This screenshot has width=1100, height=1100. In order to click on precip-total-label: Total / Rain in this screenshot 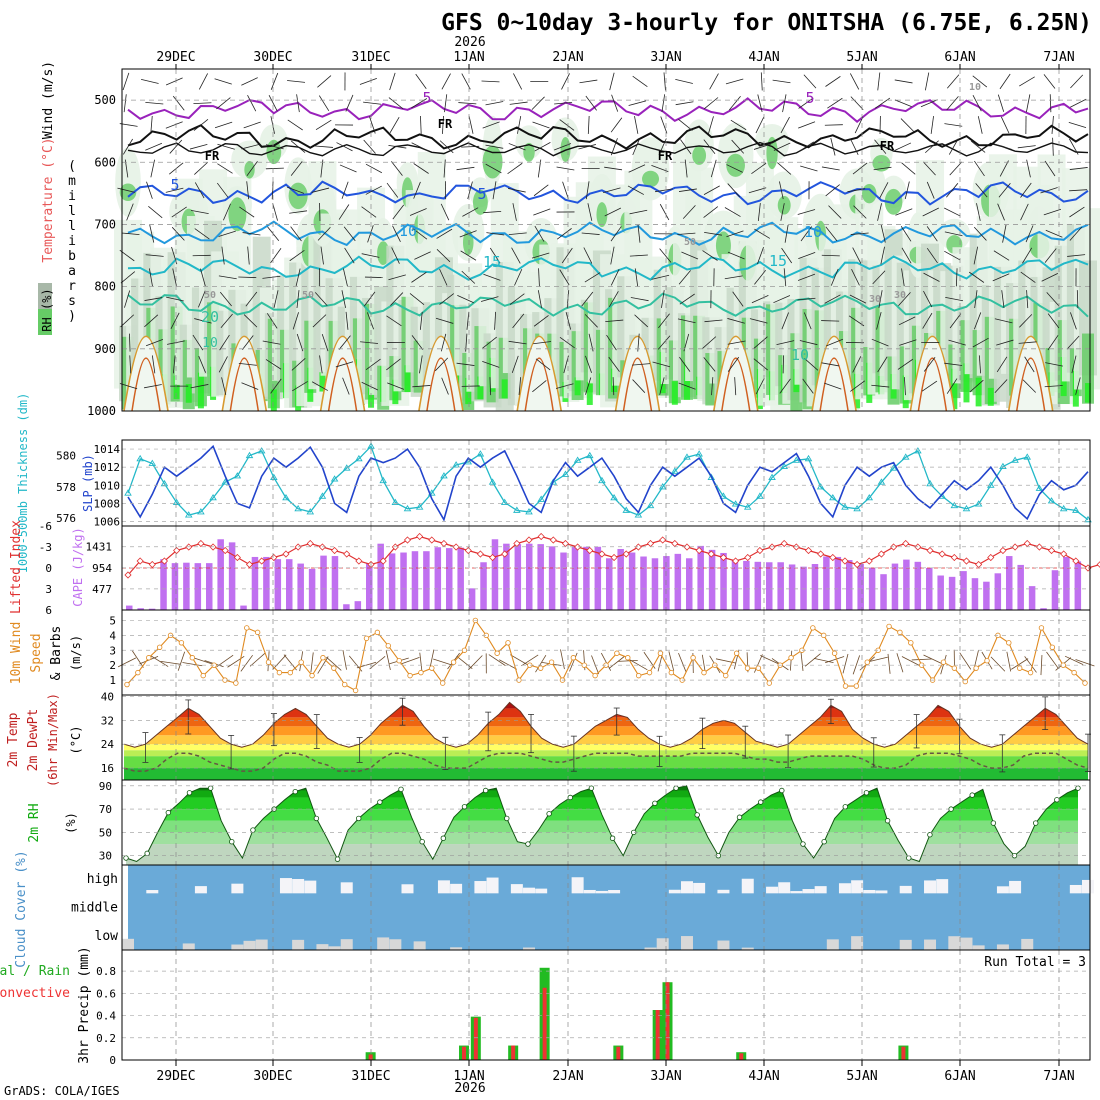, I will do `click(35, 971)`.